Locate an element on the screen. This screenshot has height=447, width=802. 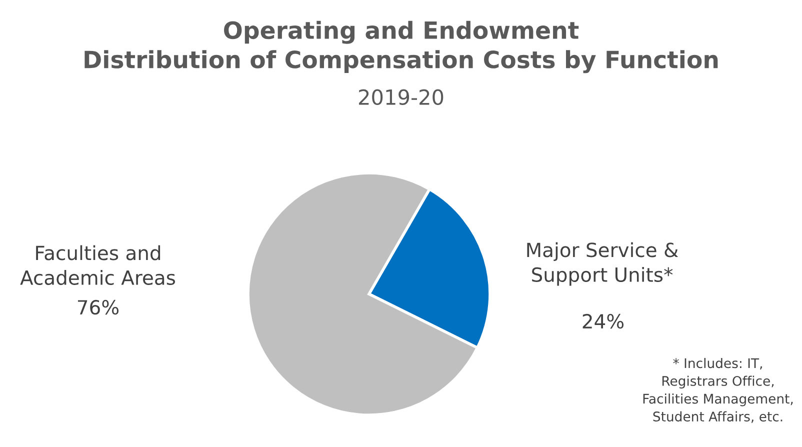
chart-subtitle: 2019-20 is located at coordinates (401, 97).